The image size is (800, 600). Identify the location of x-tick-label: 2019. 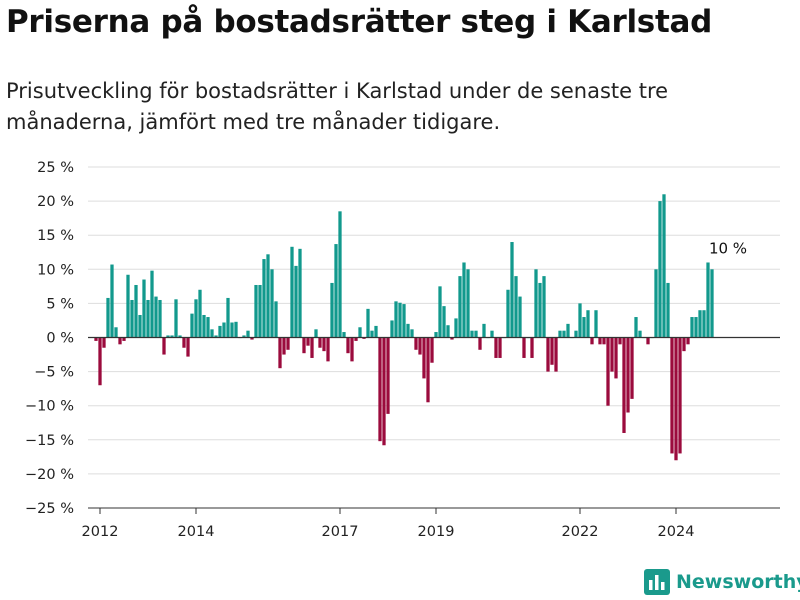
(436, 532).